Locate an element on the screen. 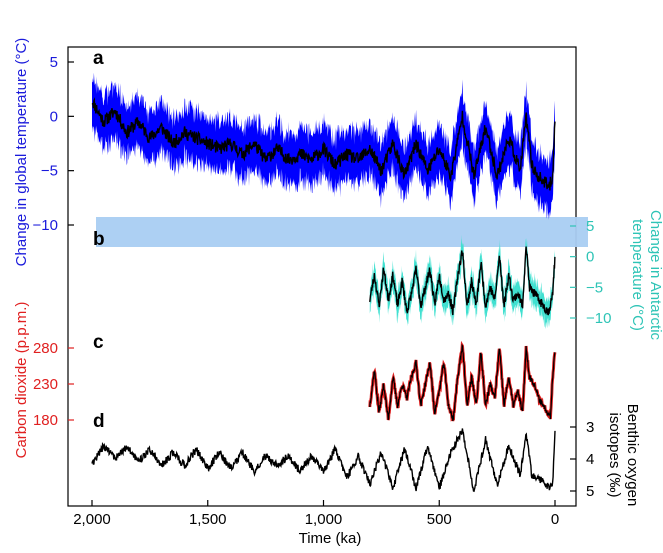 The image size is (663, 553). global-temperature-tick-label-3: −10 is located at coordinates (45, 225).